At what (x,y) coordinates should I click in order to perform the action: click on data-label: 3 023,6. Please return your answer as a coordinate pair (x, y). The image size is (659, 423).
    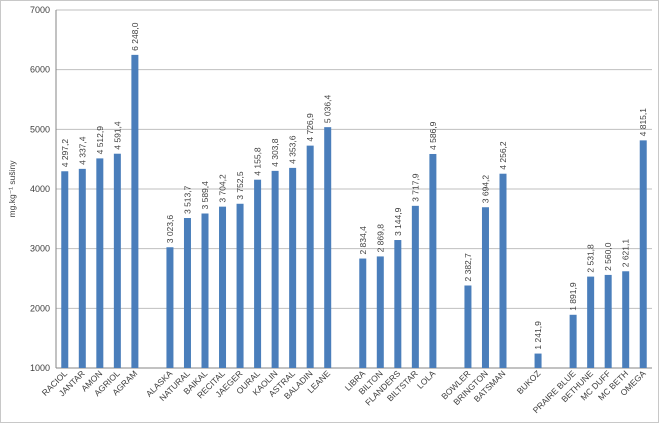
    Looking at the image, I should click on (170, 229).